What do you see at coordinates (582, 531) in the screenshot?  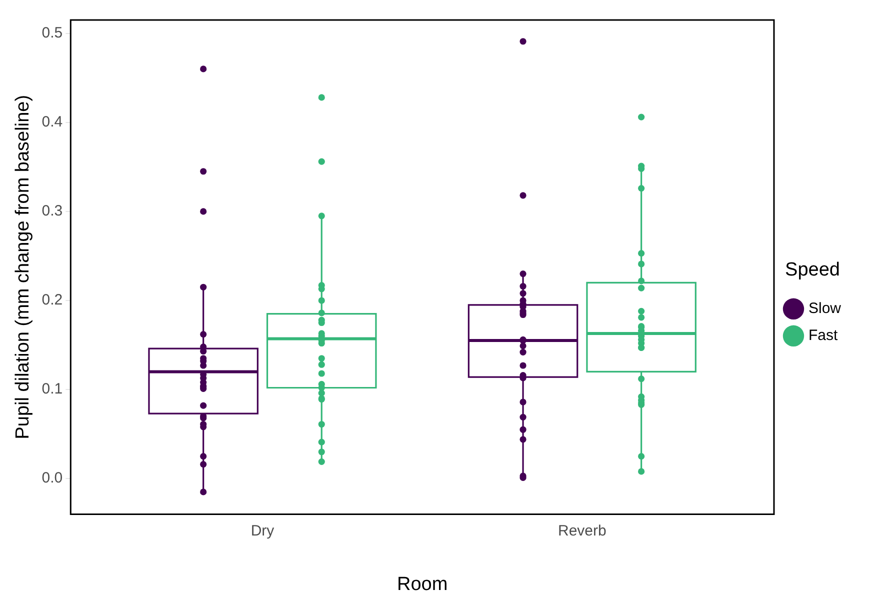 I see `x-tick-label: Reverb` at bounding box center [582, 531].